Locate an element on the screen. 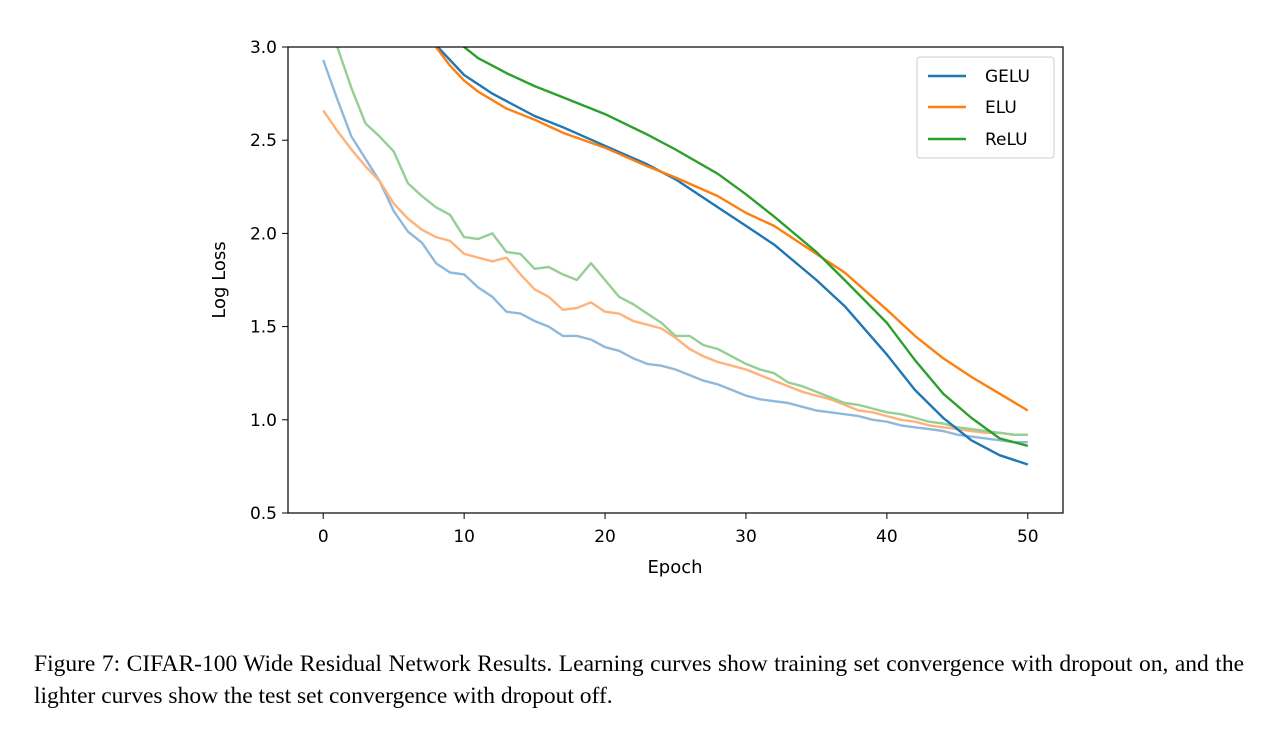 The height and width of the screenshot is (736, 1276). y-tick-label: 0.5 is located at coordinates (263, 514).